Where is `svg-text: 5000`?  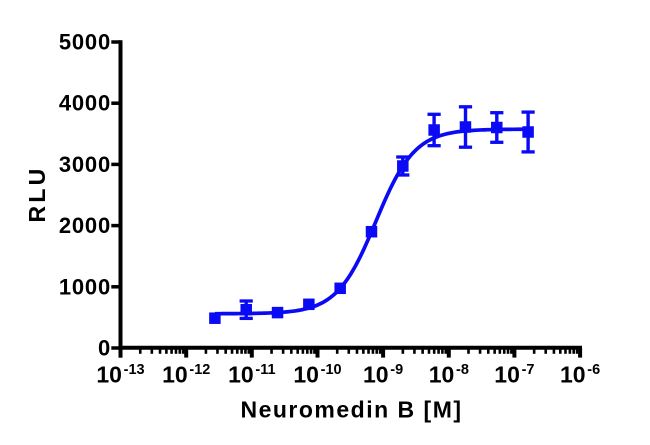
svg-text: 5000 is located at coordinates (85, 42).